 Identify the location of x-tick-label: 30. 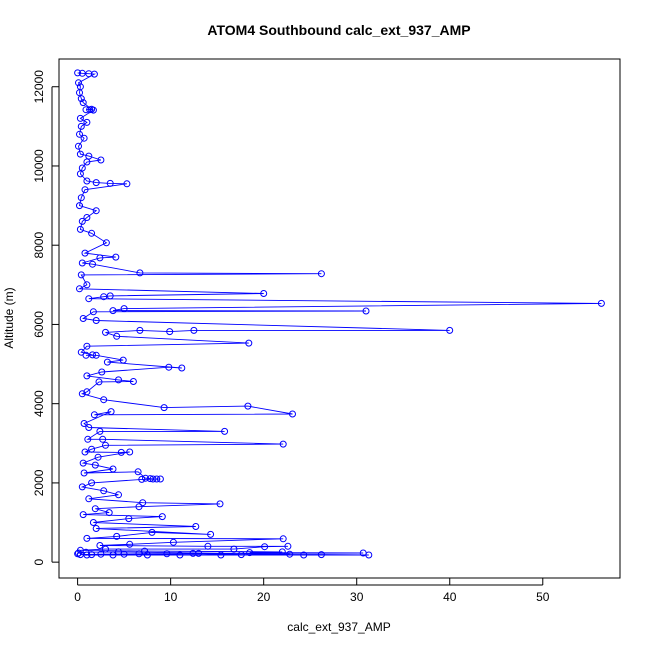
(357, 597).